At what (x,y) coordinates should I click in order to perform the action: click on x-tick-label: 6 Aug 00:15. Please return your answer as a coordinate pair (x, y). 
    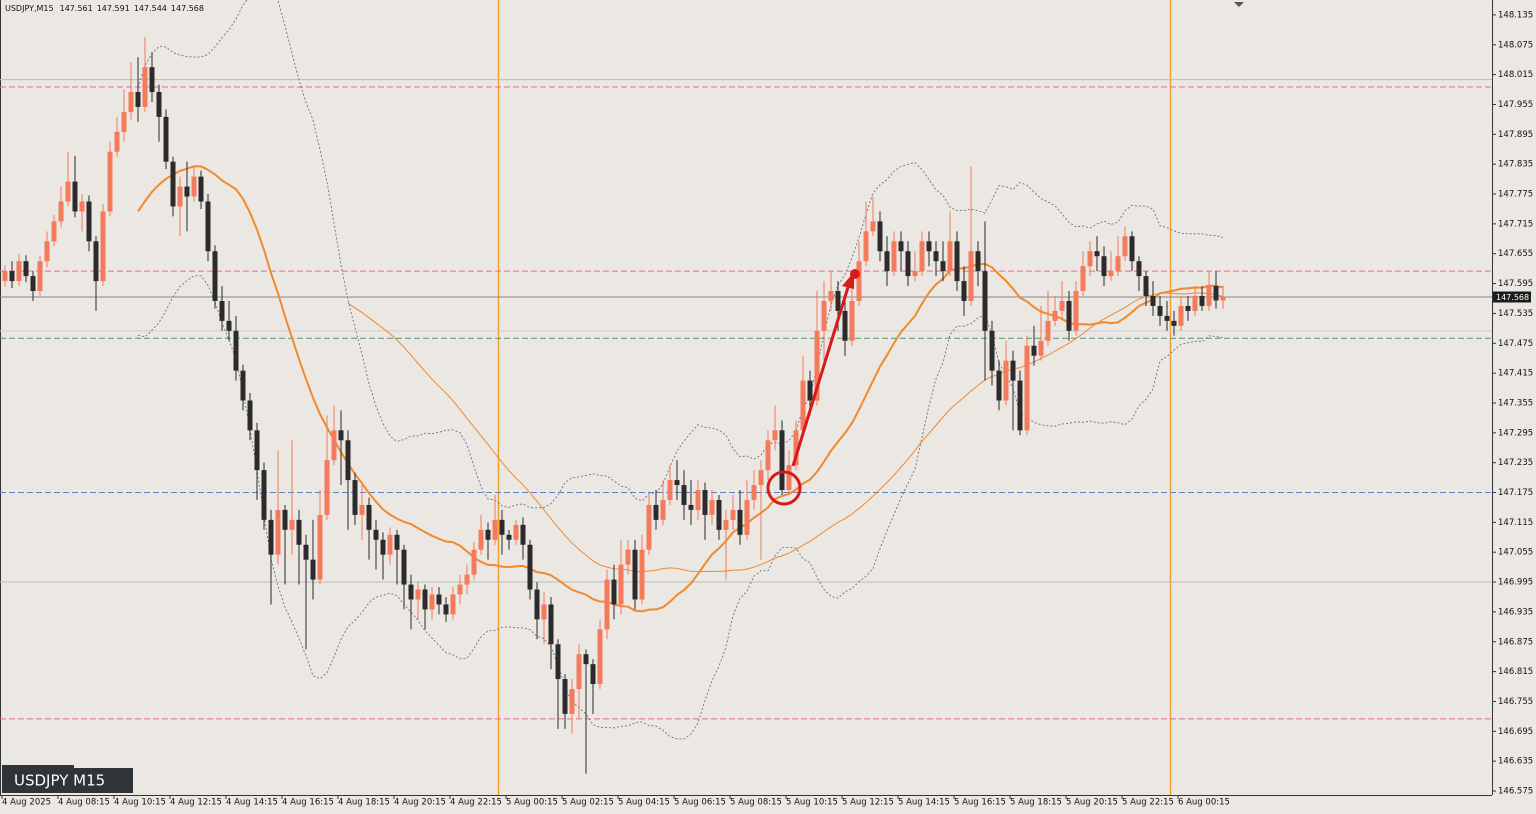
    Looking at the image, I should click on (1204, 803).